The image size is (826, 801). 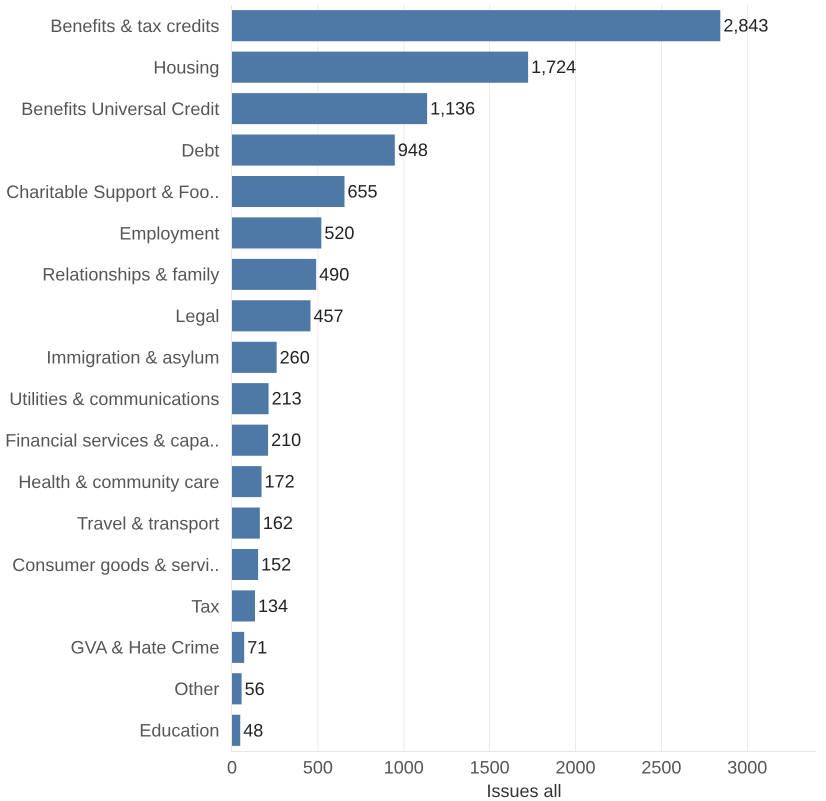 I want to click on y-tick-label: Debt, so click(x=200, y=150).